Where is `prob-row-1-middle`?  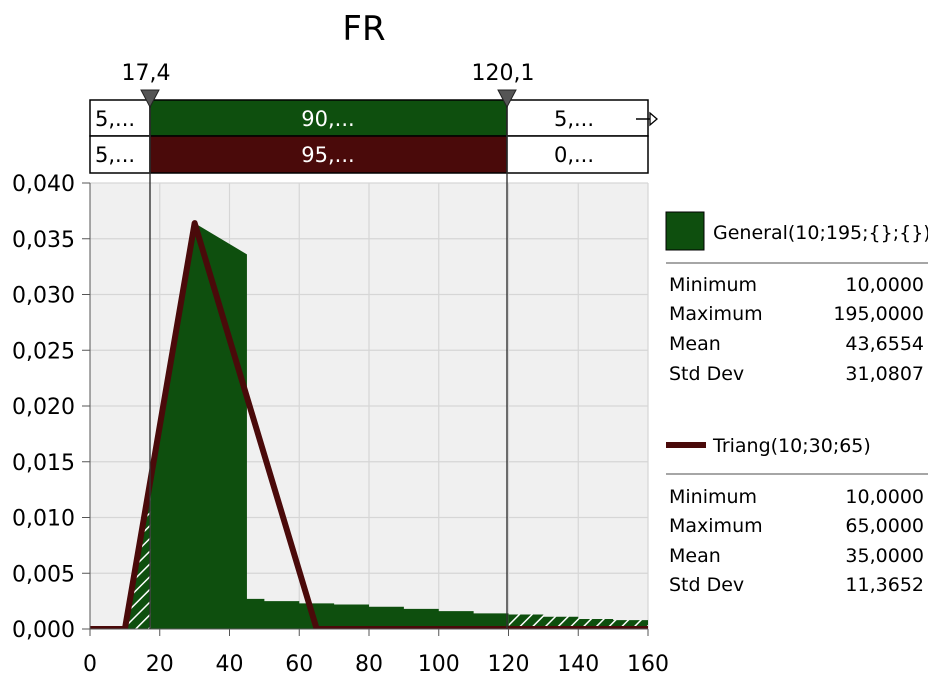
prob-row-1-middle is located at coordinates (328, 118).